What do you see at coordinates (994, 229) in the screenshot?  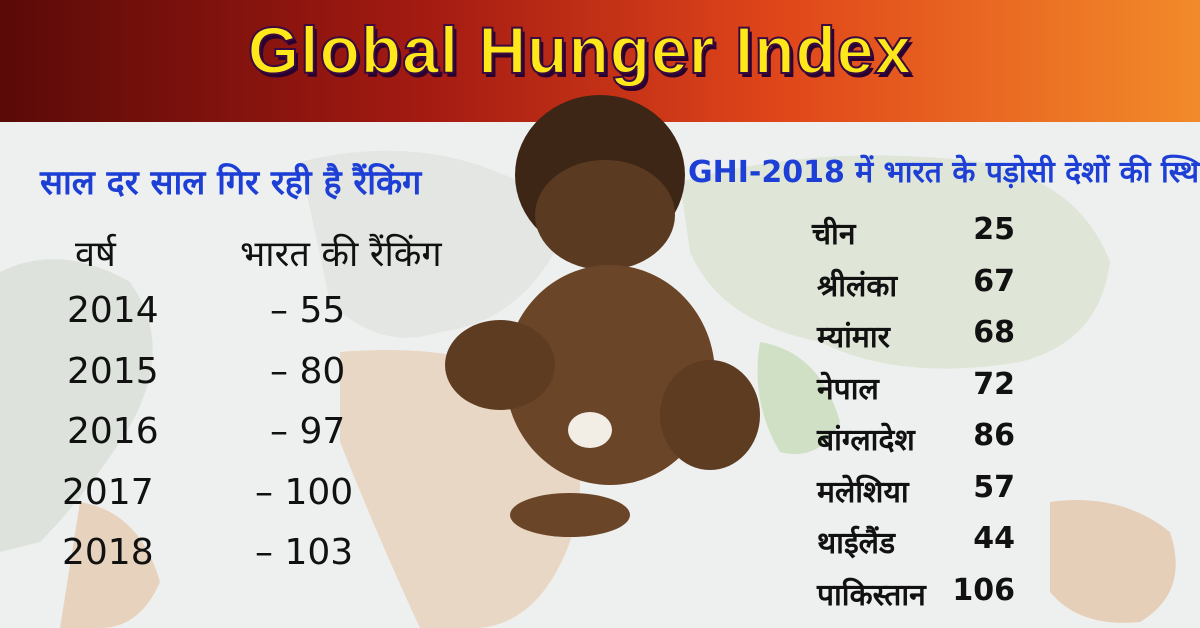 I see `rank: 25` at bounding box center [994, 229].